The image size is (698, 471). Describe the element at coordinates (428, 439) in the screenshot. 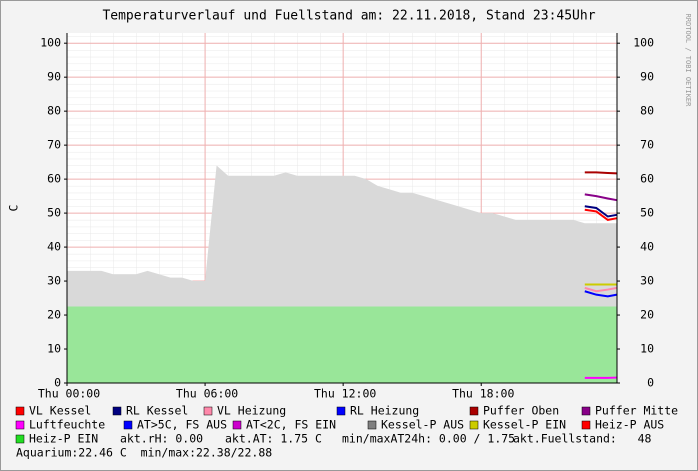

I see `legend-note: min/maxAT24h: 0.00 / 1.75` at that location.